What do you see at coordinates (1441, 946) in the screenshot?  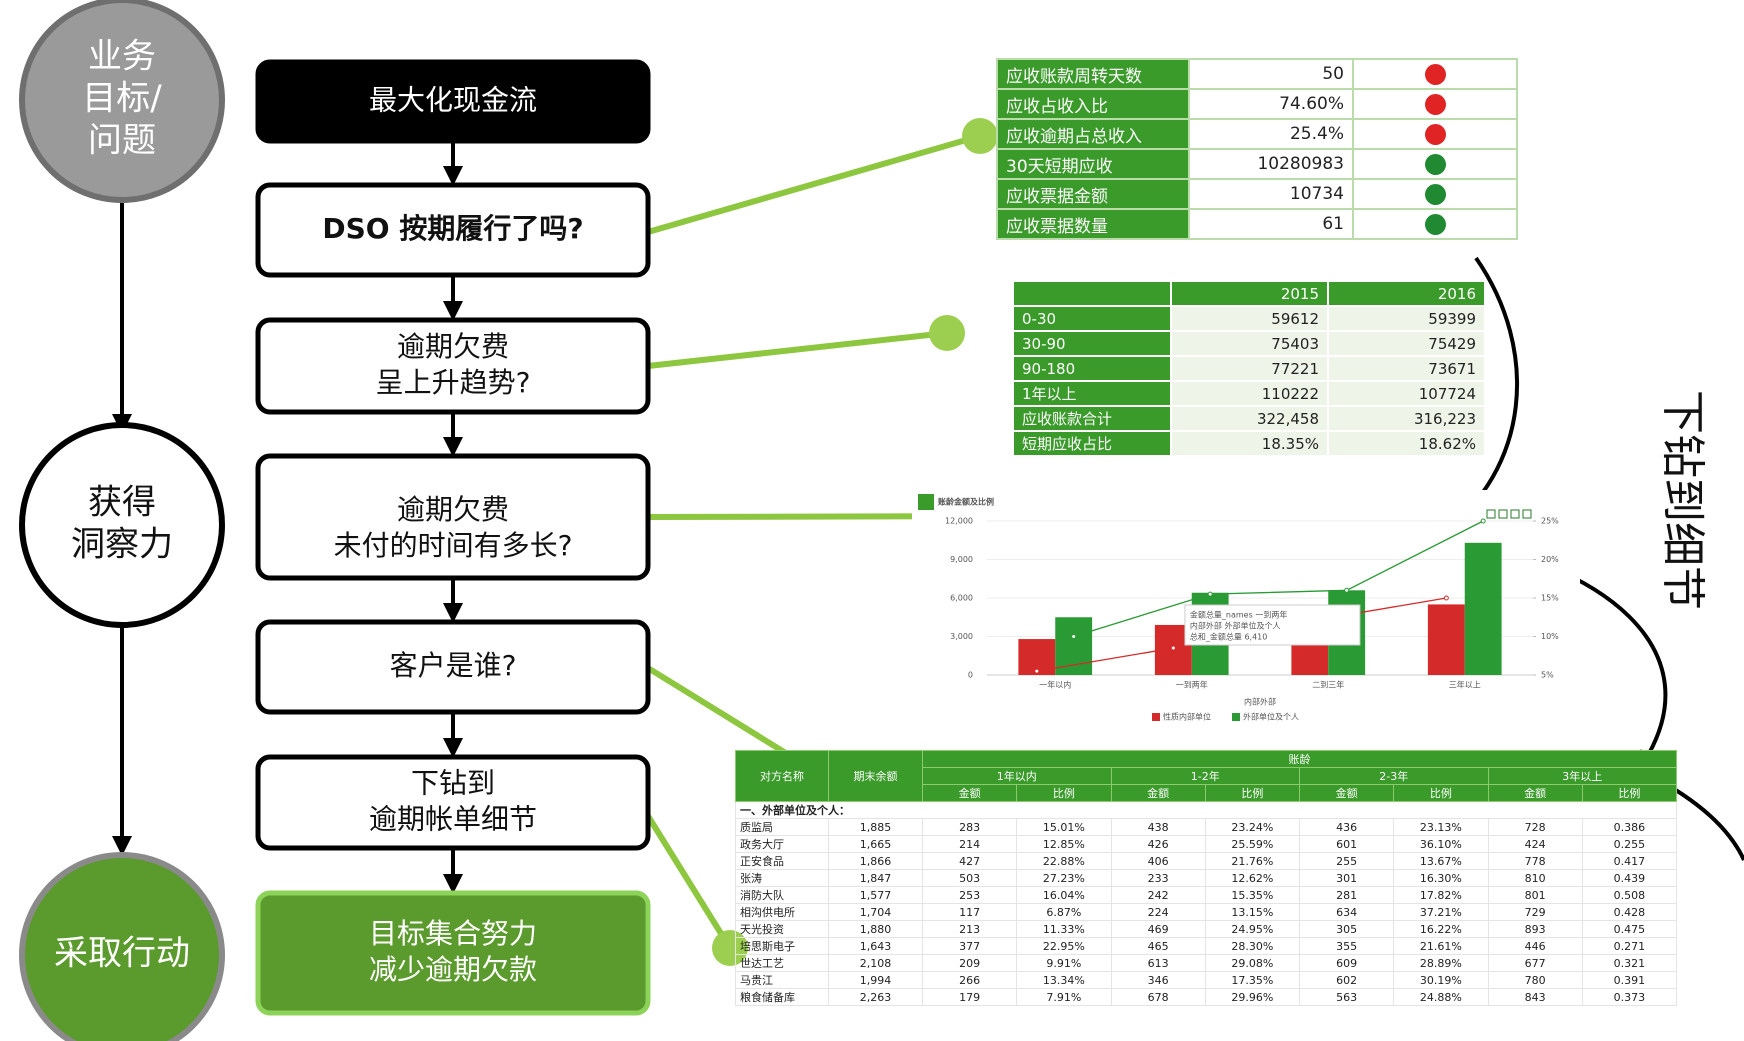 I see `cell: 21.61%` at bounding box center [1441, 946].